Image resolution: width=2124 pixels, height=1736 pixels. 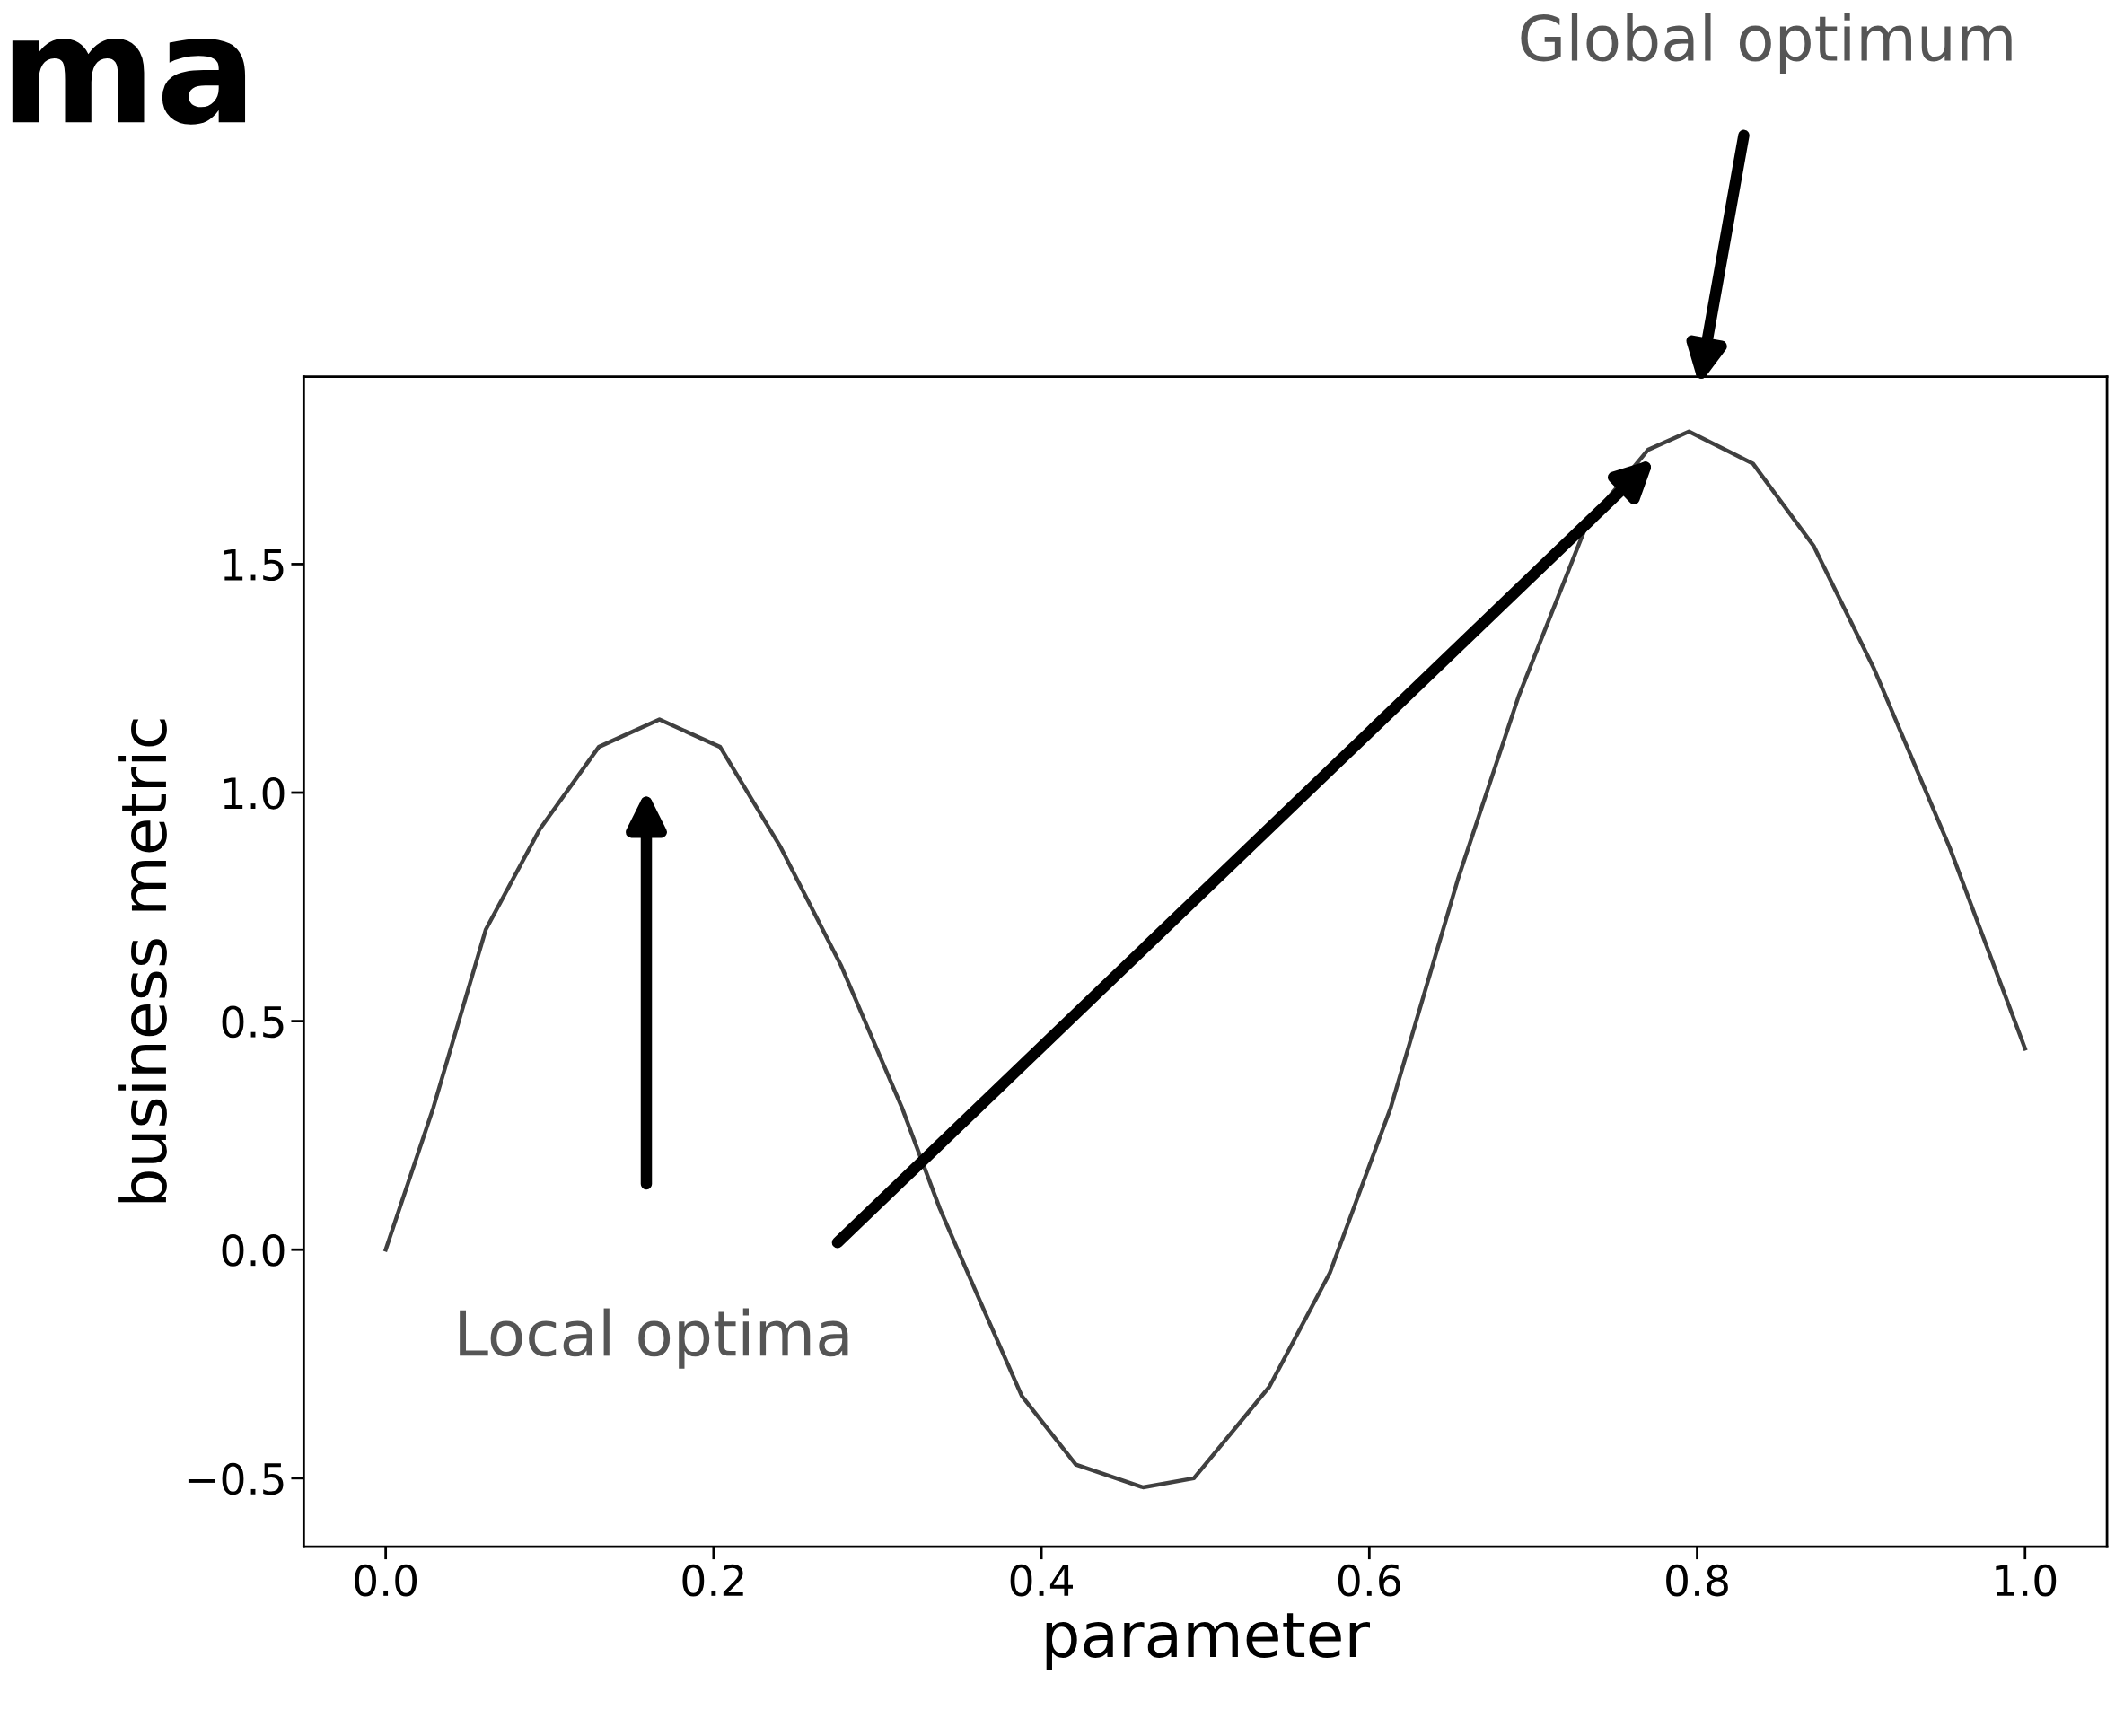 I want to click on x-tick-label: 0.2, so click(x=712, y=1581).